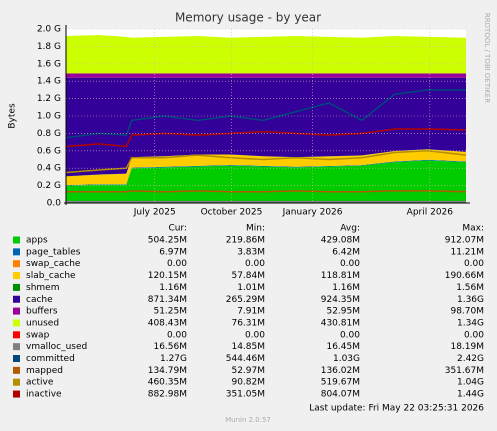 This screenshot has height=431, width=497. Describe the element at coordinates (42, 312) in the screenshot. I see `legend-name: buffers` at that location.